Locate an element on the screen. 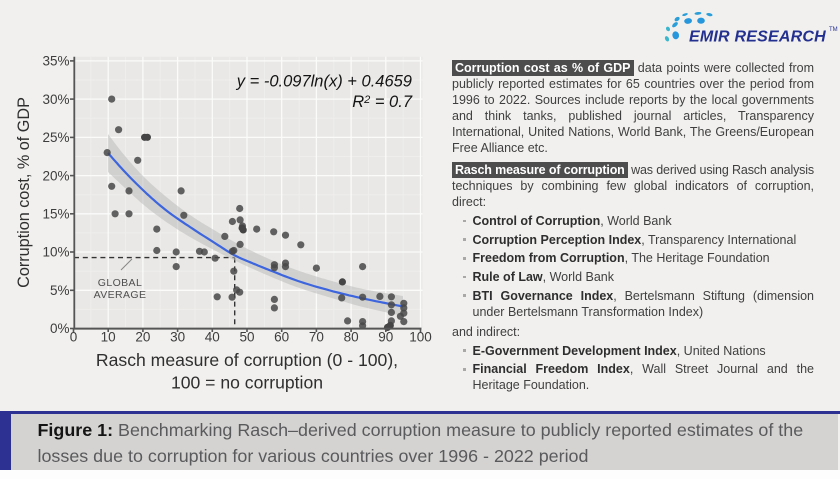 The width and height of the screenshot is (840, 479). svg-text: 0 is located at coordinates (74, 337).